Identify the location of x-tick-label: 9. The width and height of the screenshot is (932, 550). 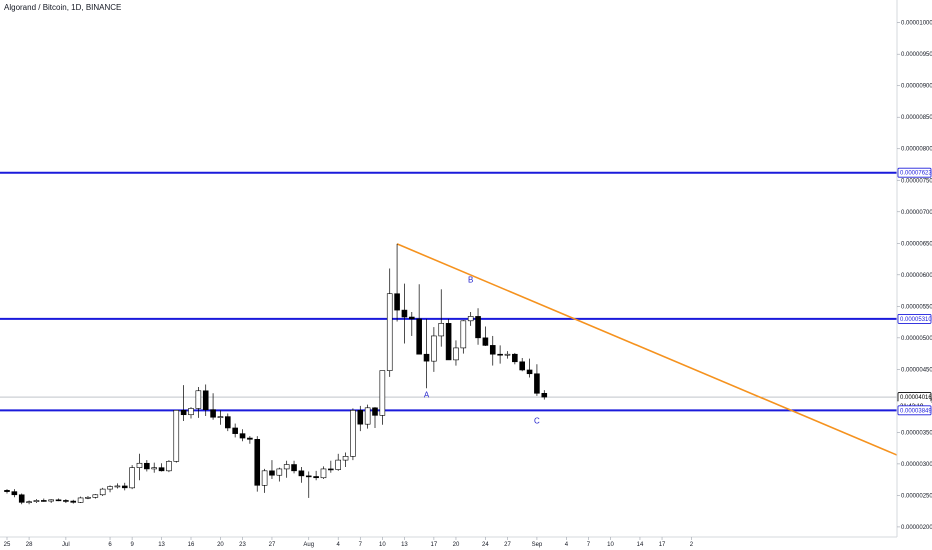
(132, 545).